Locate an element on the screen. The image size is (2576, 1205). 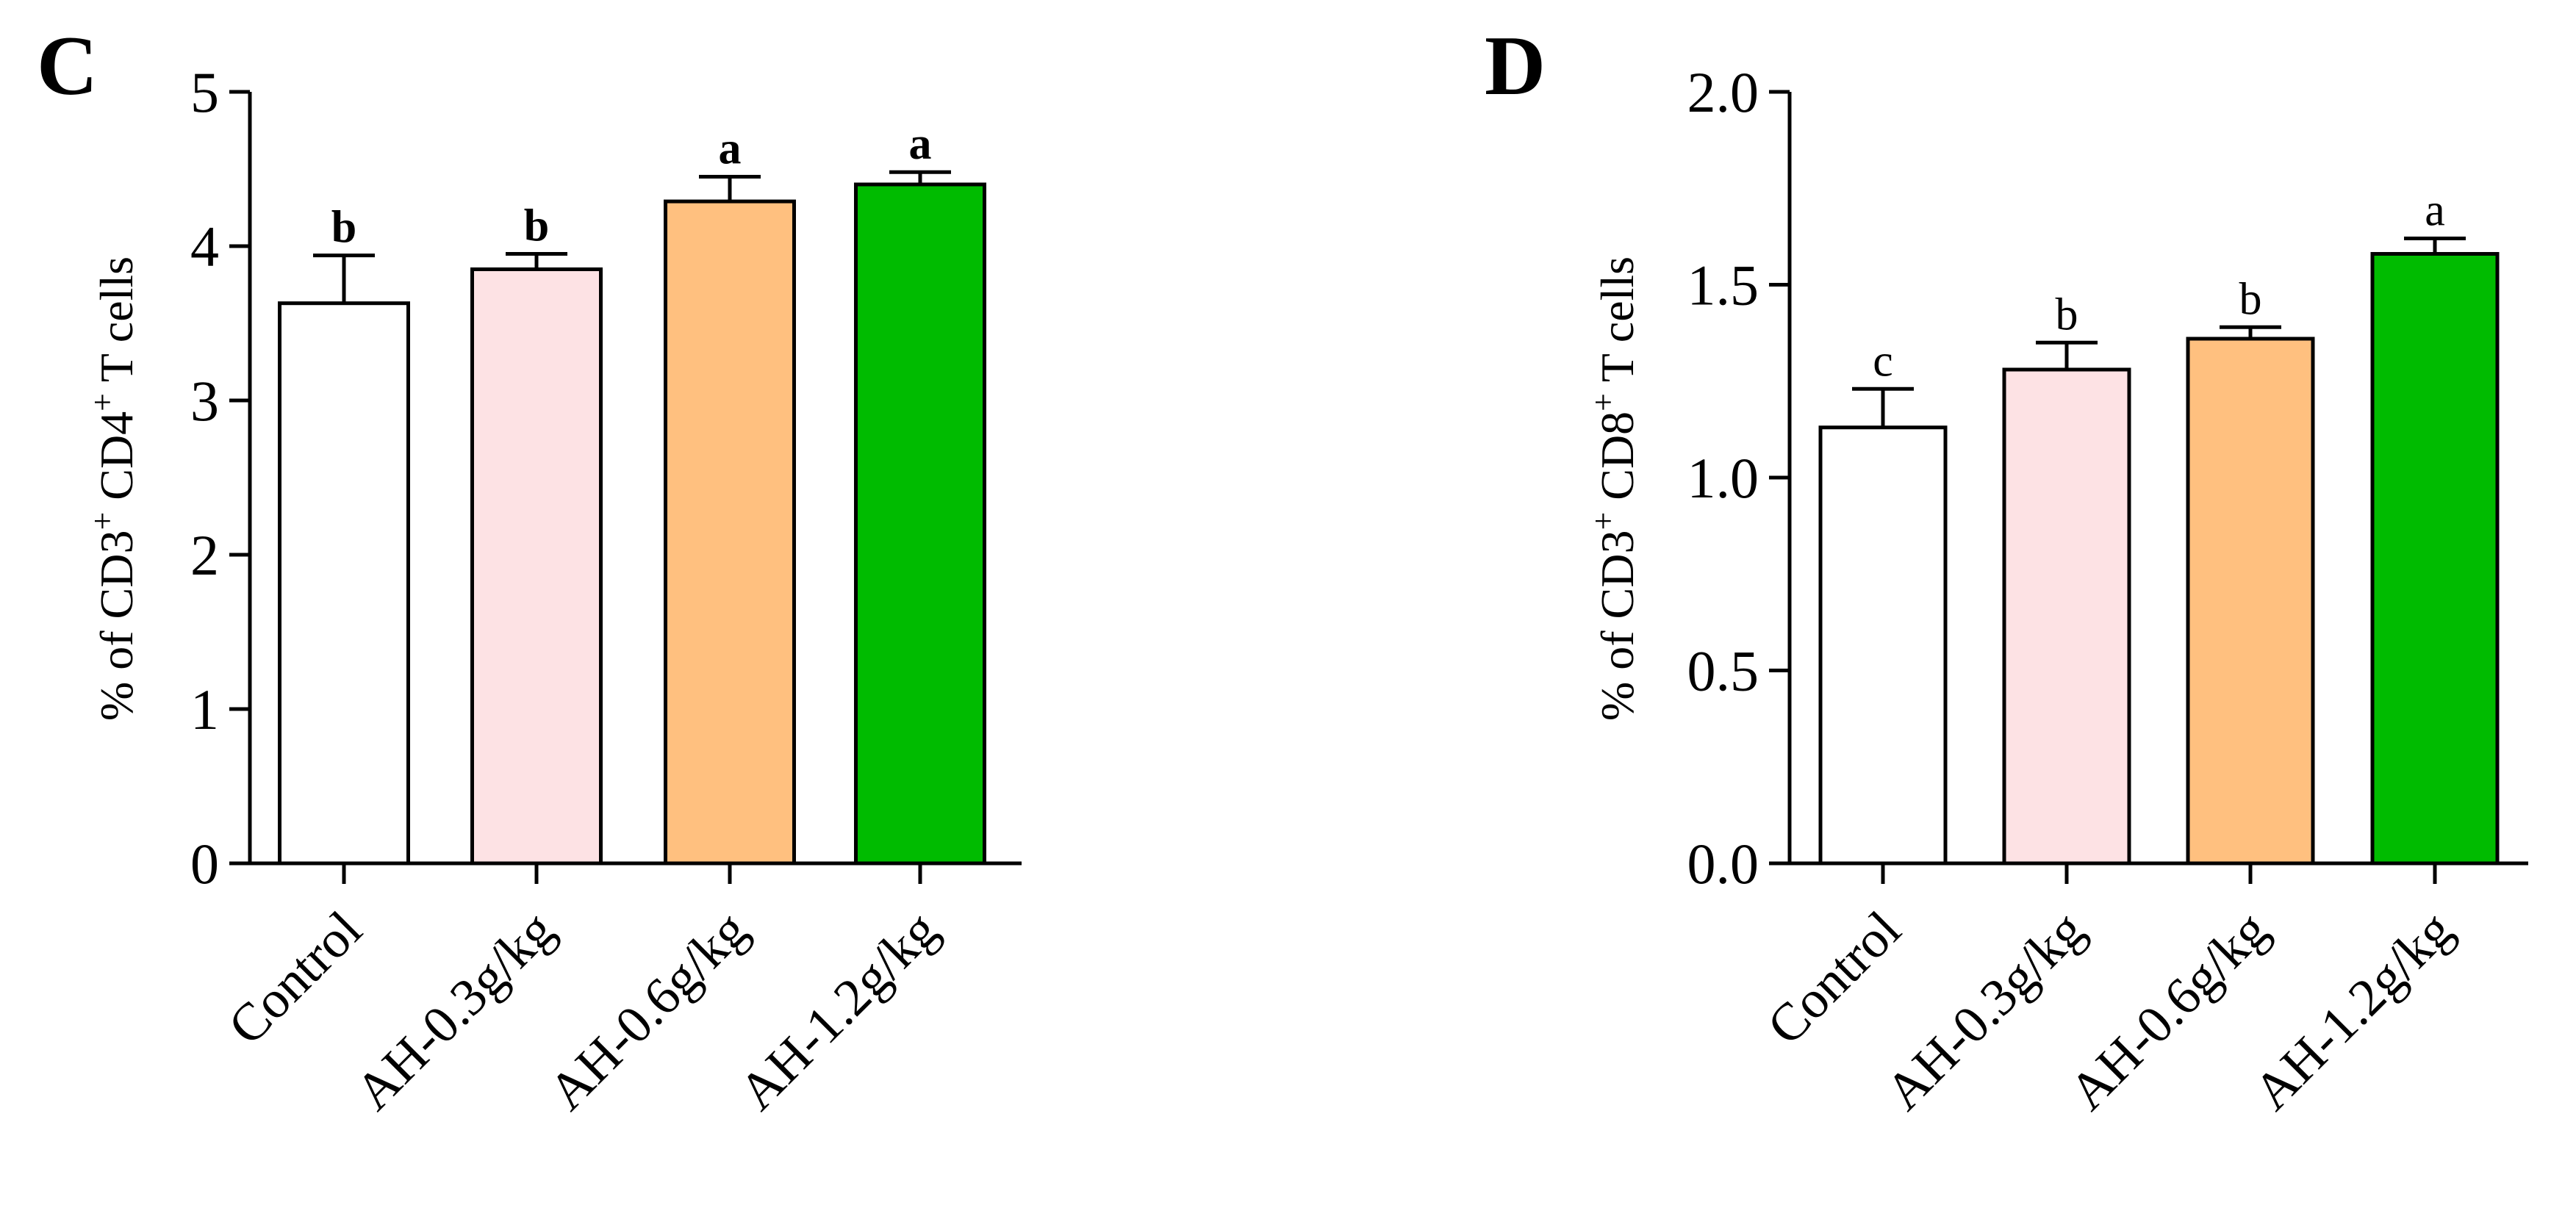
y-tick-label: 2 is located at coordinates (204, 555).